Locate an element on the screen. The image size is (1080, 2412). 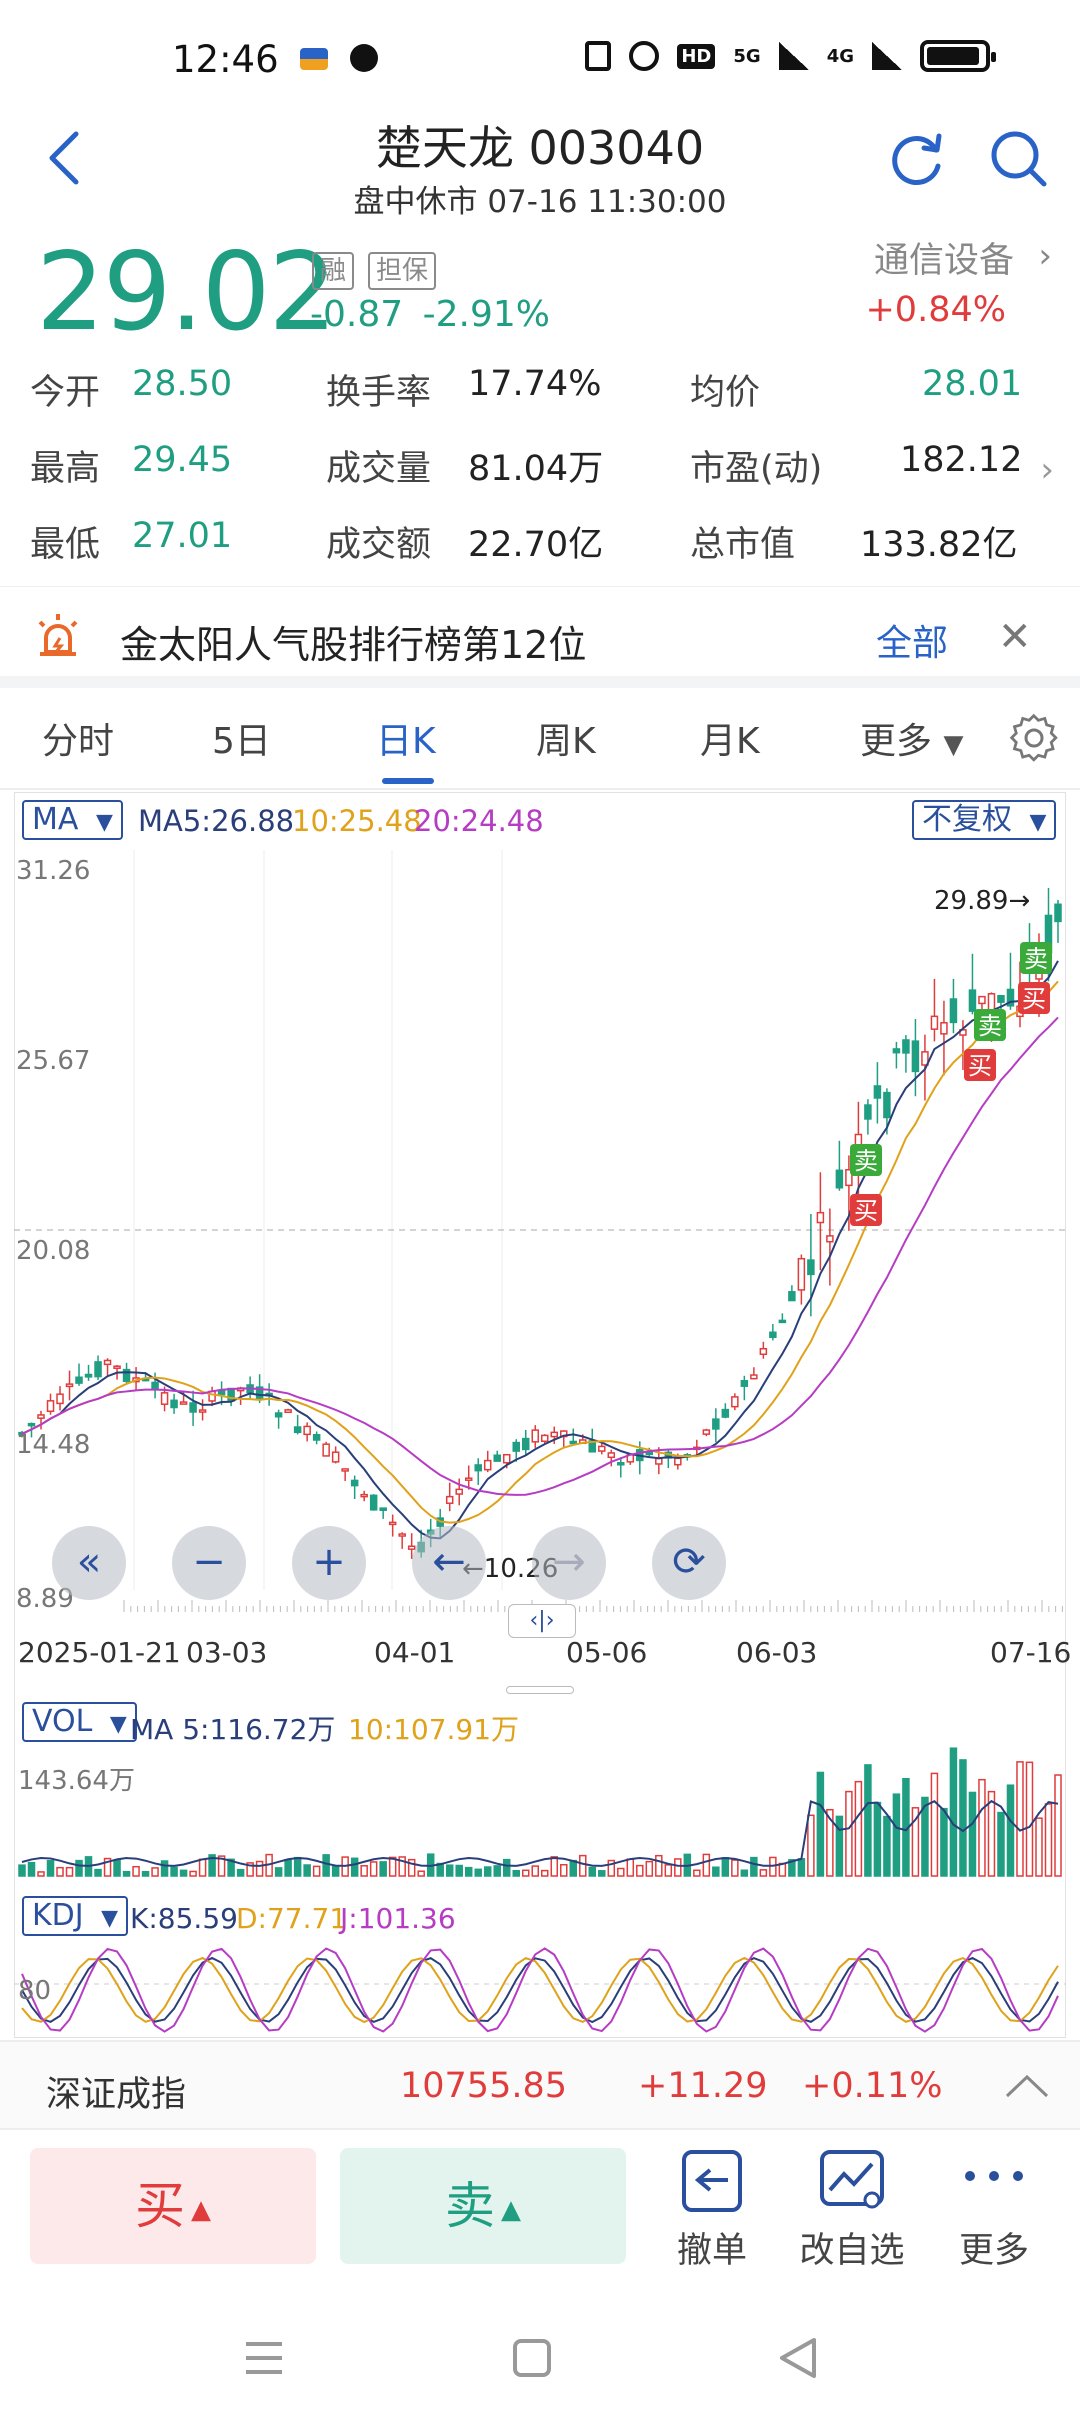
back-nav-icon is located at coordinates (798, 2358).